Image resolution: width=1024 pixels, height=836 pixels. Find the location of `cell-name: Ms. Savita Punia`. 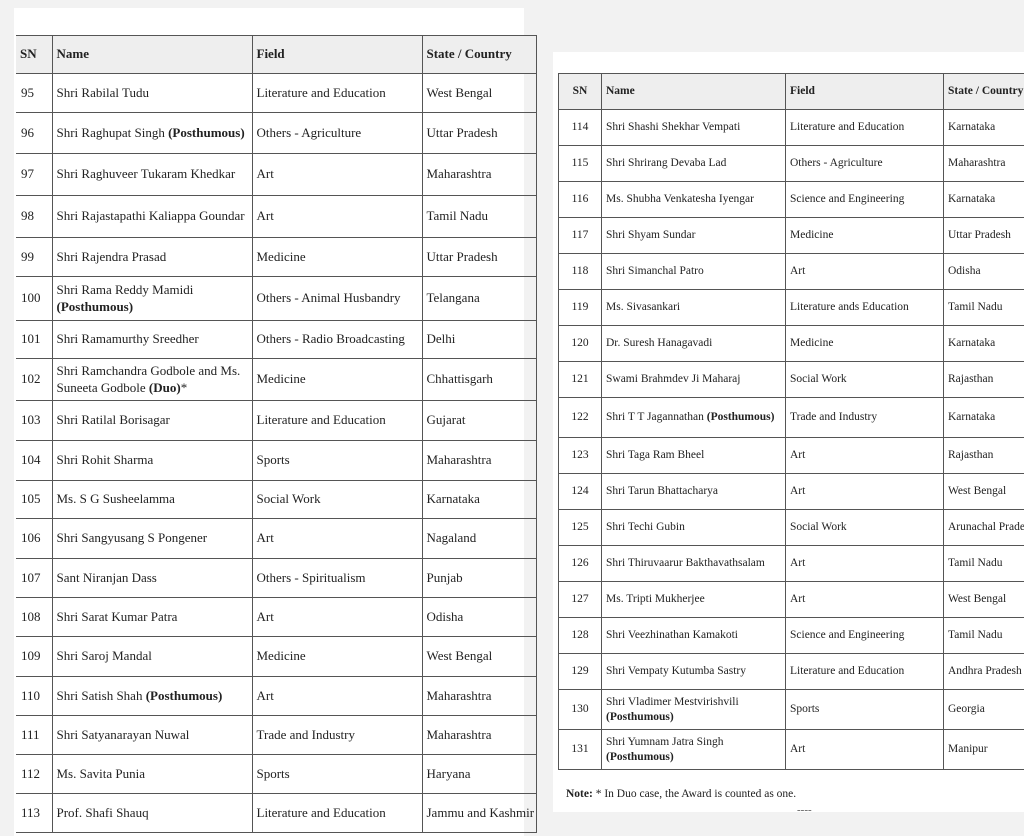

cell-name: Ms. Savita Punia is located at coordinates (152, 774).